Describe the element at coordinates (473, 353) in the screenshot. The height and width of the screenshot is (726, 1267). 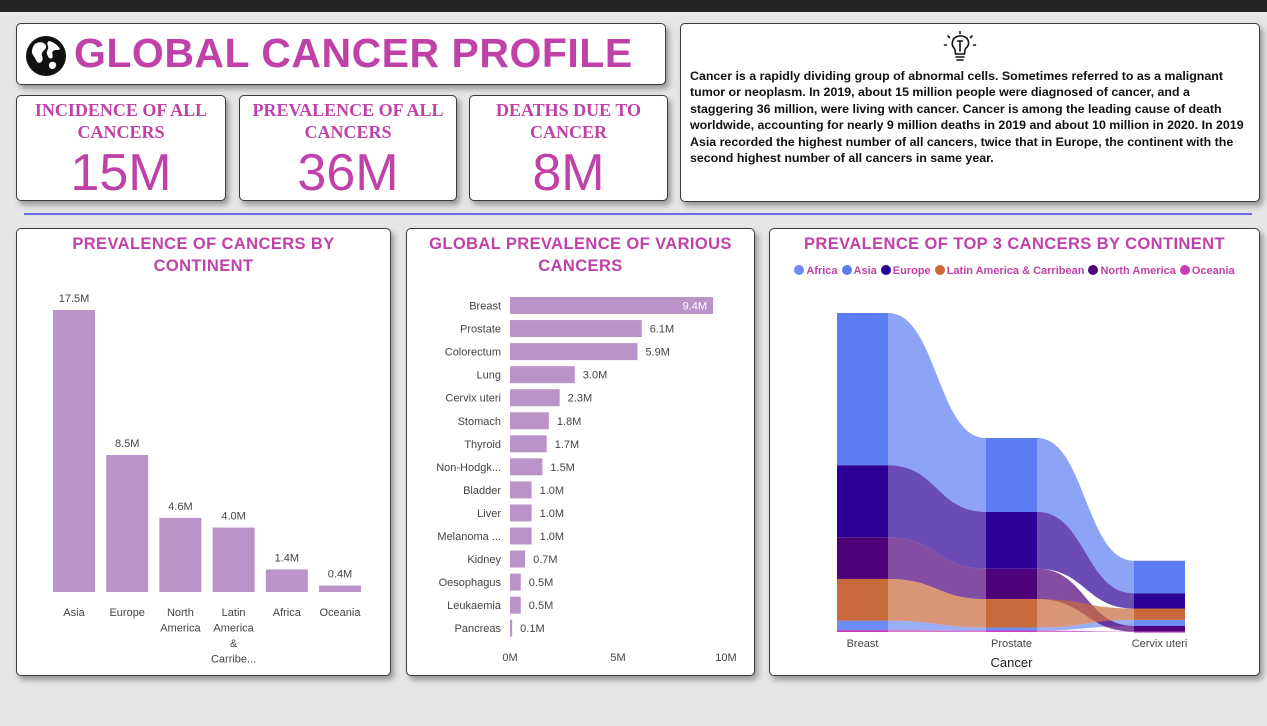
I see `category-label: Colorectum` at that location.